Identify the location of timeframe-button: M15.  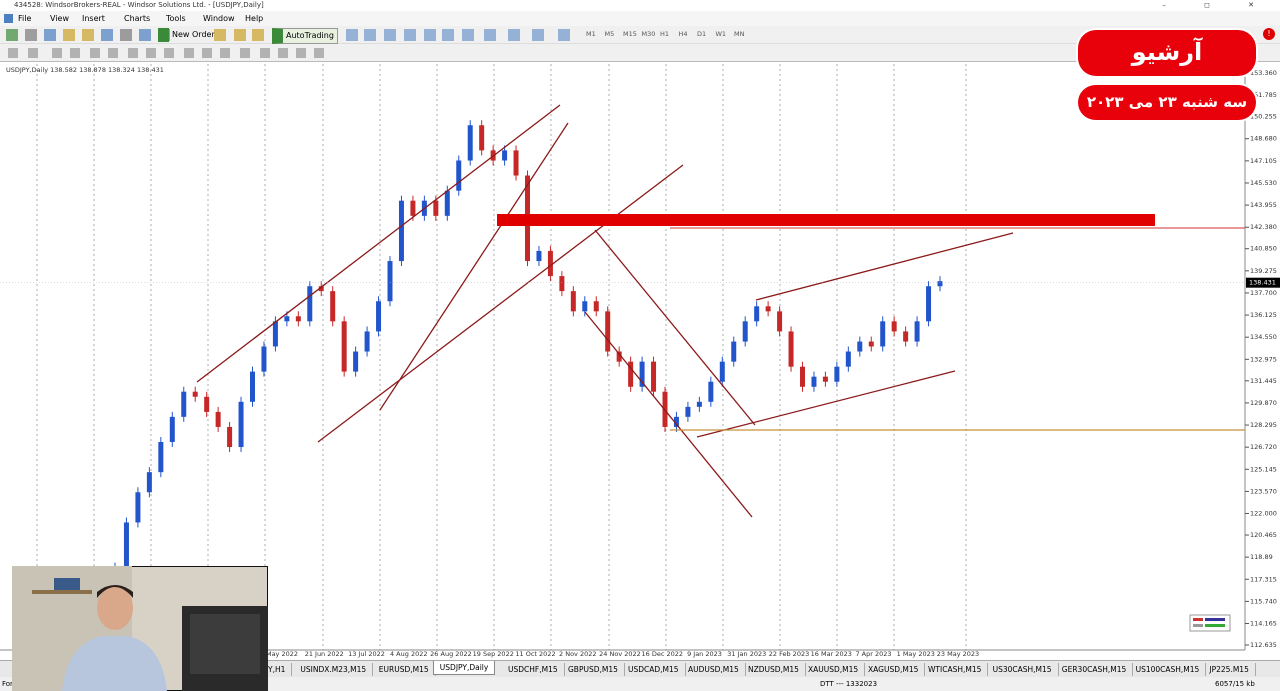
(630, 34).